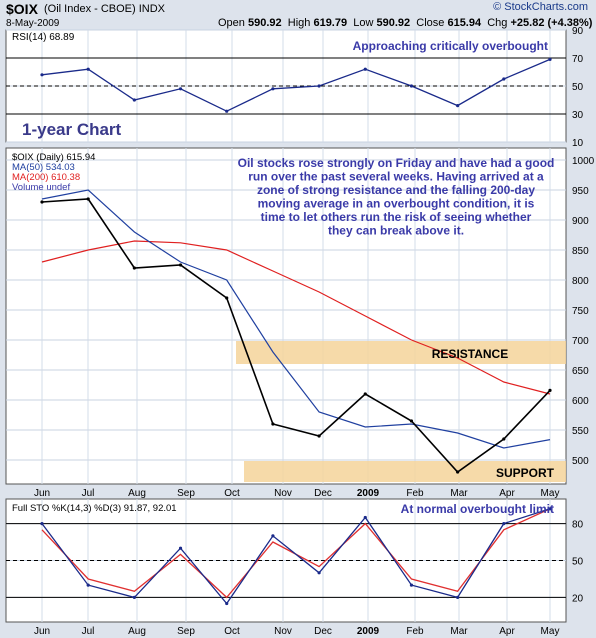 This screenshot has width=596, height=638. What do you see at coordinates (580, 401) in the screenshot?
I see `price-tick-600: 600` at bounding box center [580, 401].